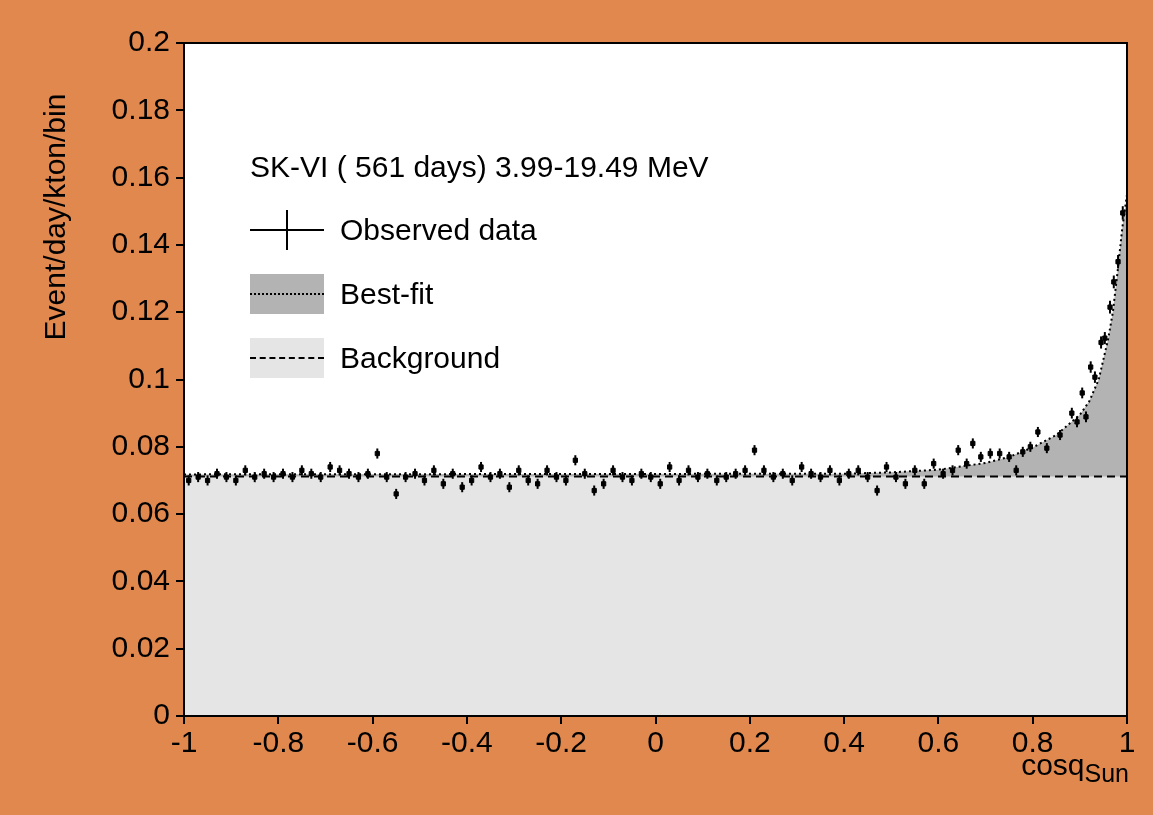  What do you see at coordinates (140, 175) in the screenshot?
I see `y-tick-label: 0.16` at bounding box center [140, 175].